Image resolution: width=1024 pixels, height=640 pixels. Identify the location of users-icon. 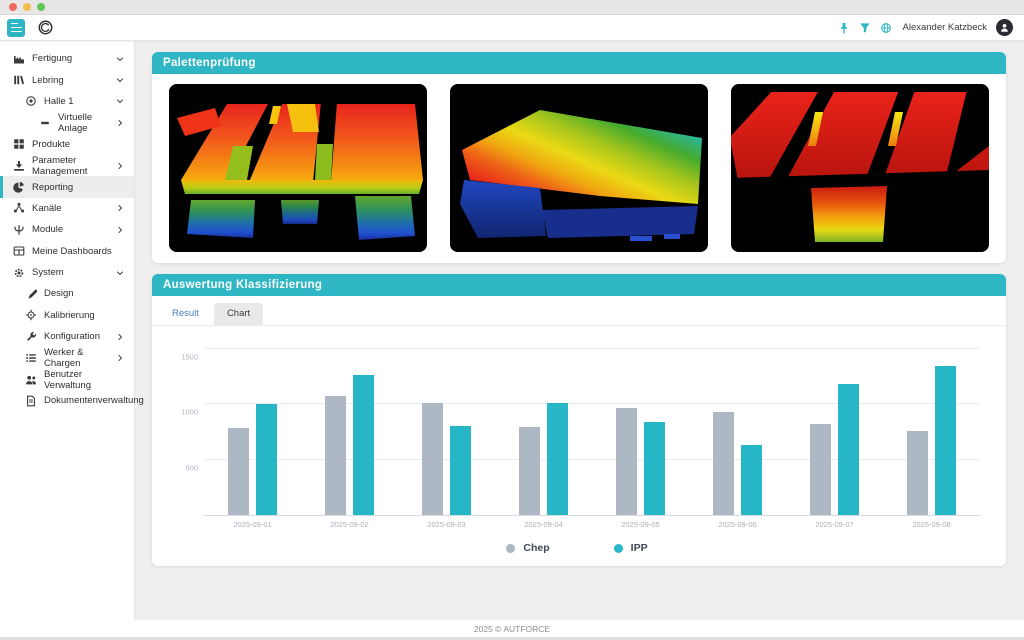
(31, 380).